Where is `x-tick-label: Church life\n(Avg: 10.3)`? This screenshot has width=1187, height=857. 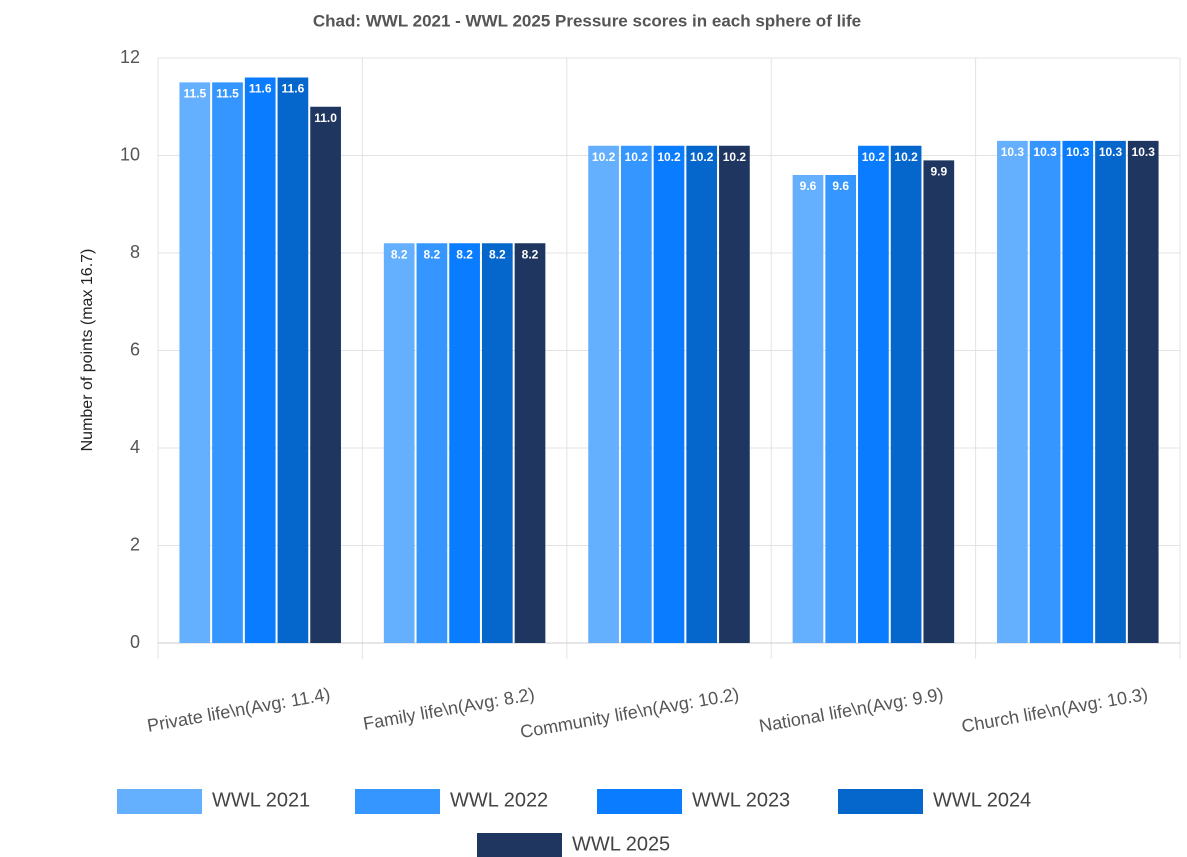 x-tick-label: Church life\n(Avg: 10.3) is located at coordinates (1054, 710).